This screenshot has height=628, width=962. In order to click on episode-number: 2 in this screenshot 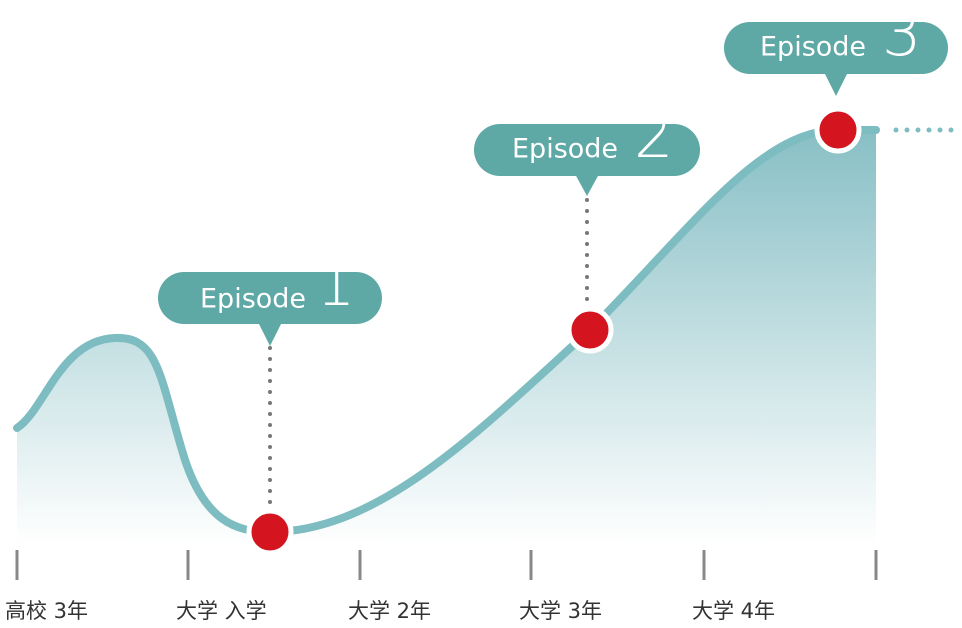, I will do `click(653, 135)`.